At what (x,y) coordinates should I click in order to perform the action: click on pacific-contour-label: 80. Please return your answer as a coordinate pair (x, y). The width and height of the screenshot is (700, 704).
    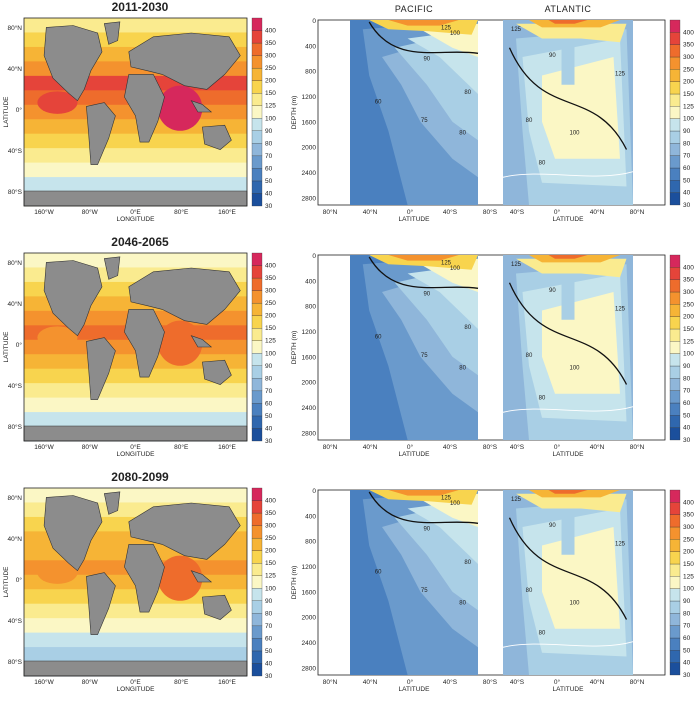
    Looking at the image, I should click on (467, 328).